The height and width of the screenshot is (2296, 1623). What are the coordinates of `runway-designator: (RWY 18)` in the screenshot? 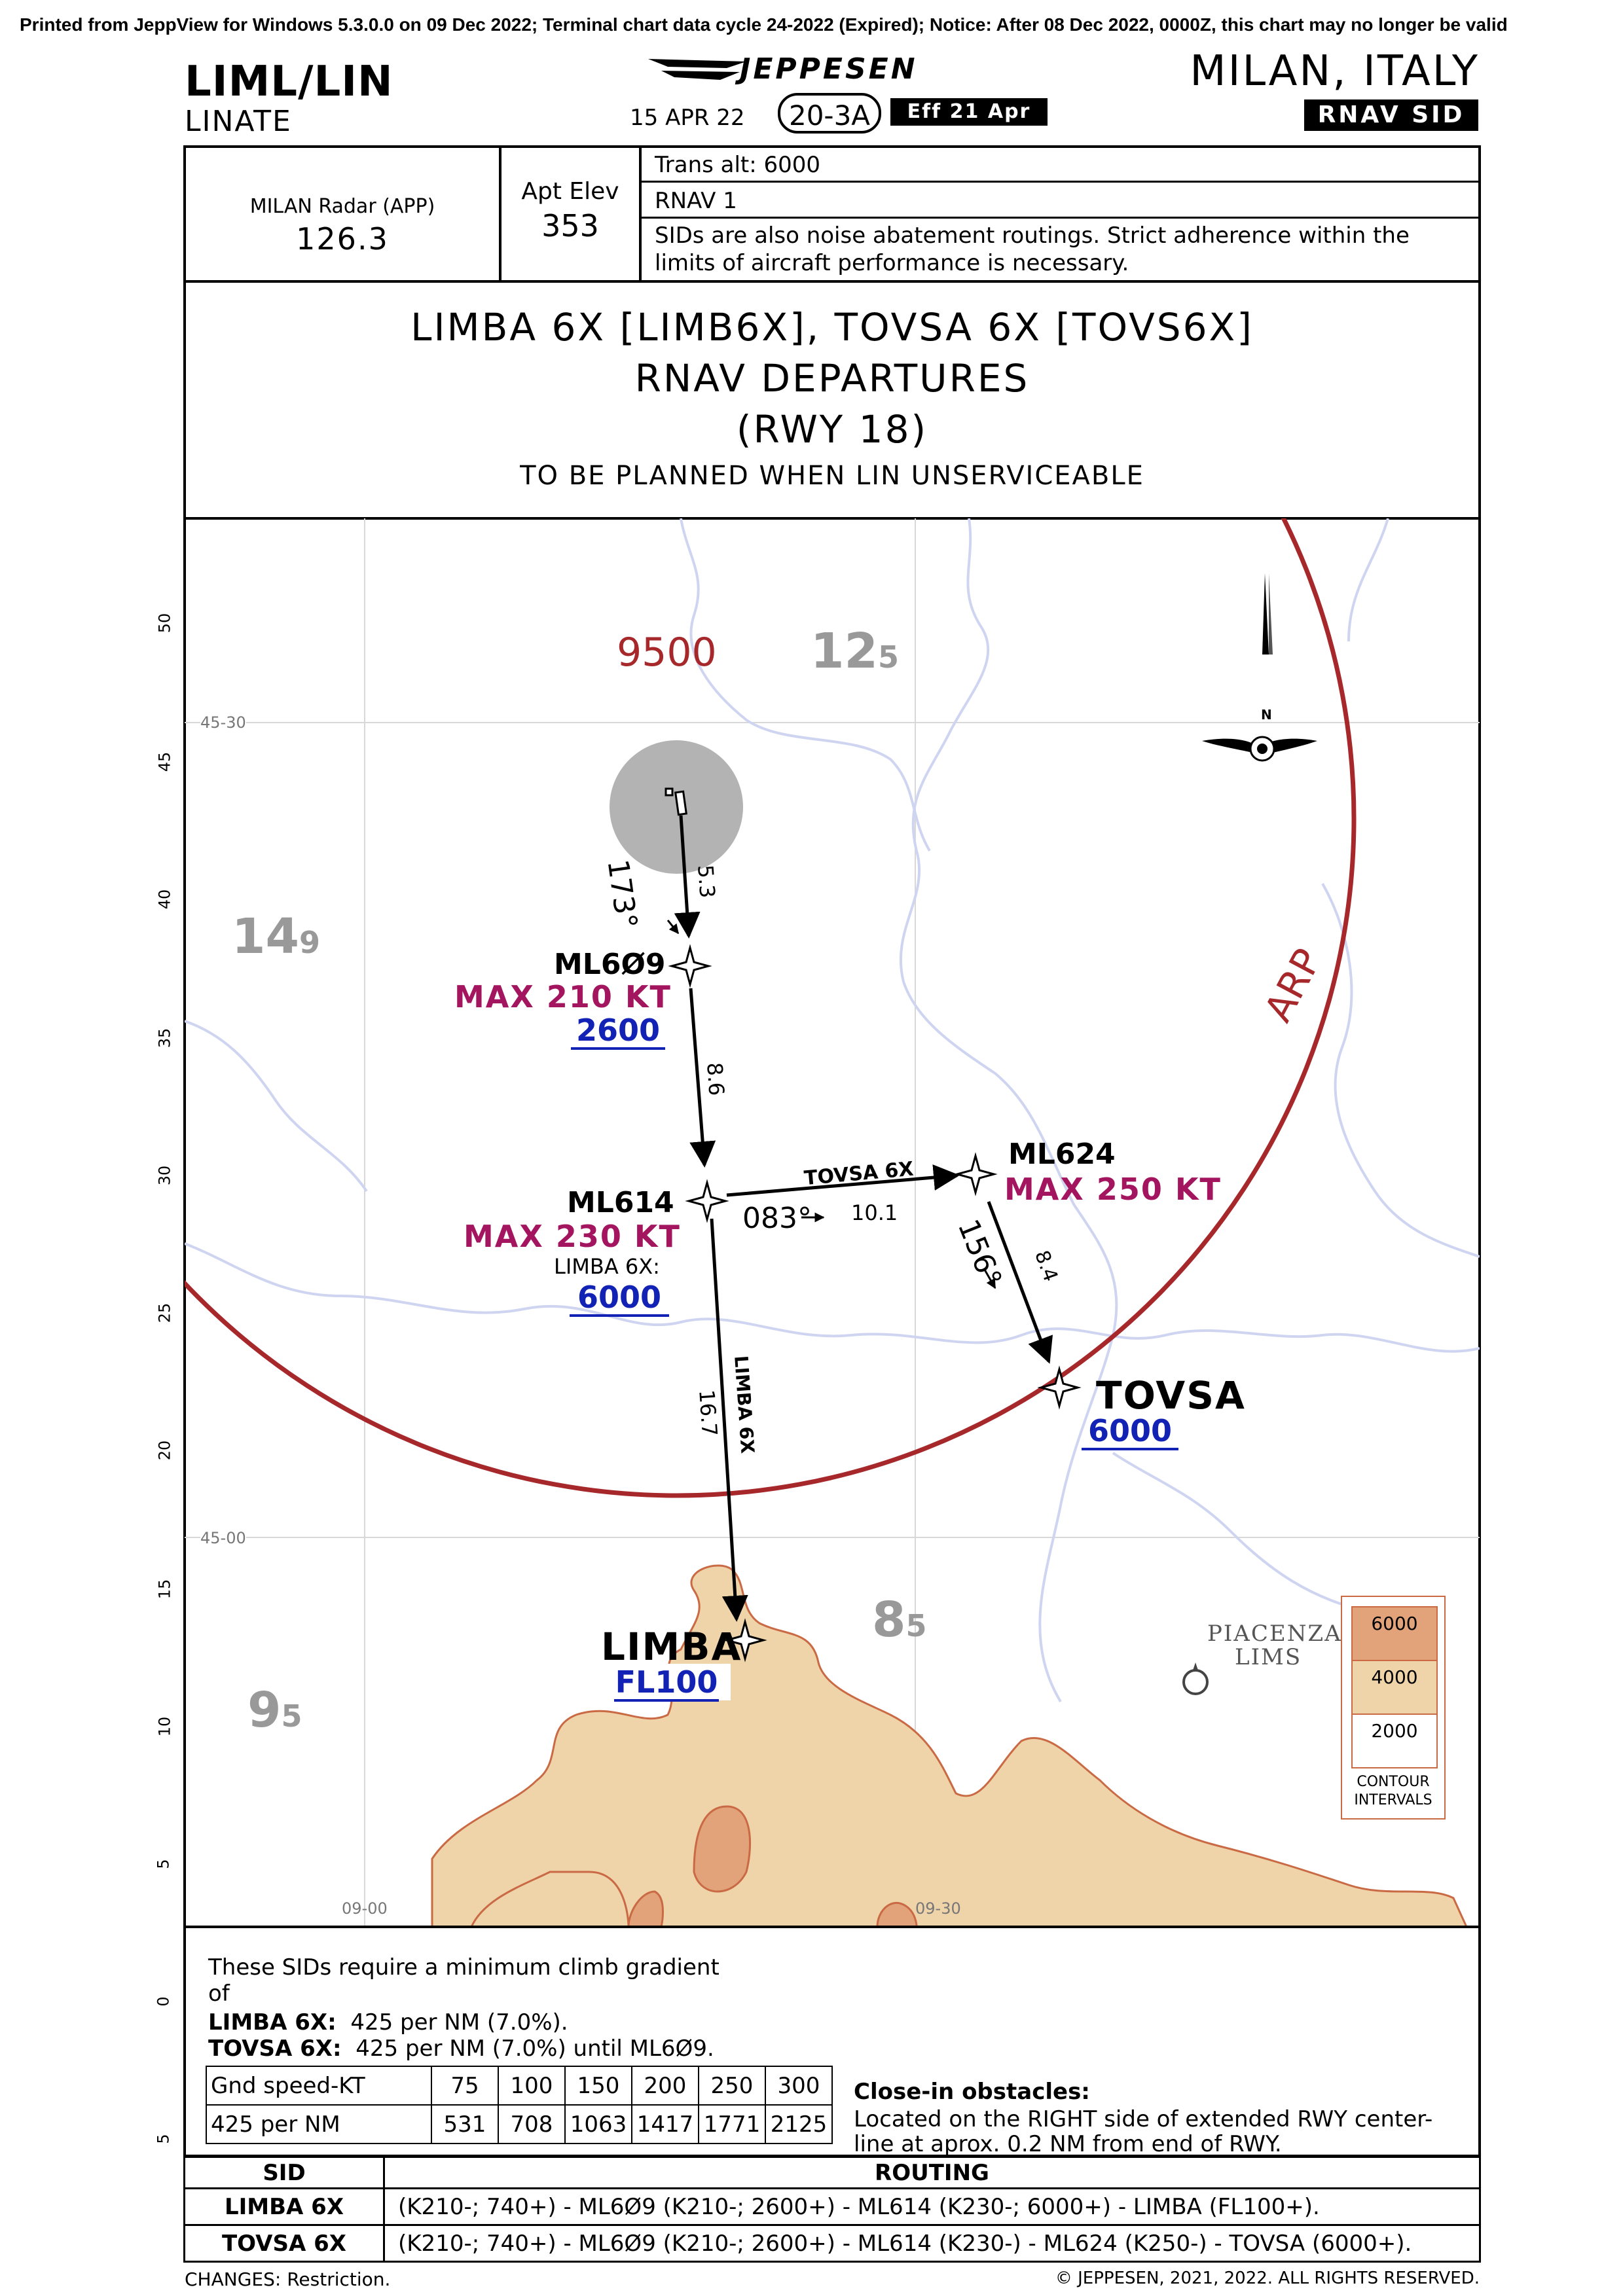 It's located at (832, 429).